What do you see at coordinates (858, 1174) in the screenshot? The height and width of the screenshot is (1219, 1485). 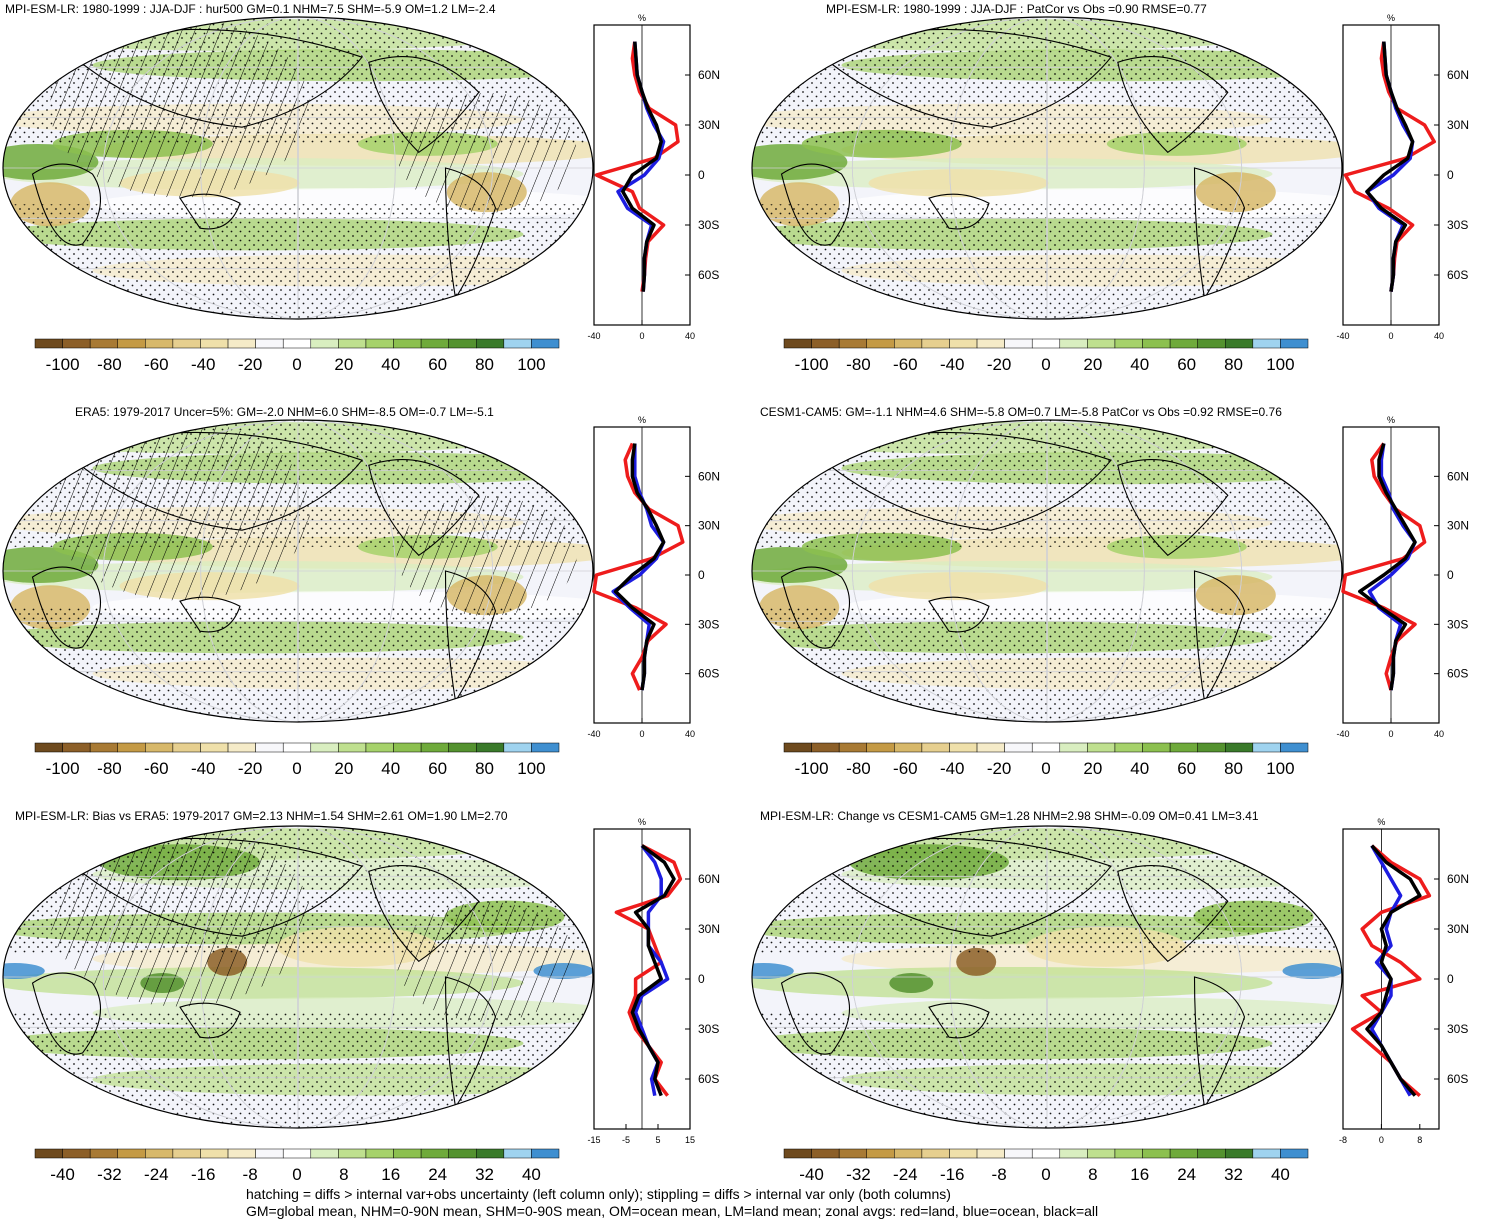 I see `colorbar-tick-label: -32` at bounding box center [858, 1174].